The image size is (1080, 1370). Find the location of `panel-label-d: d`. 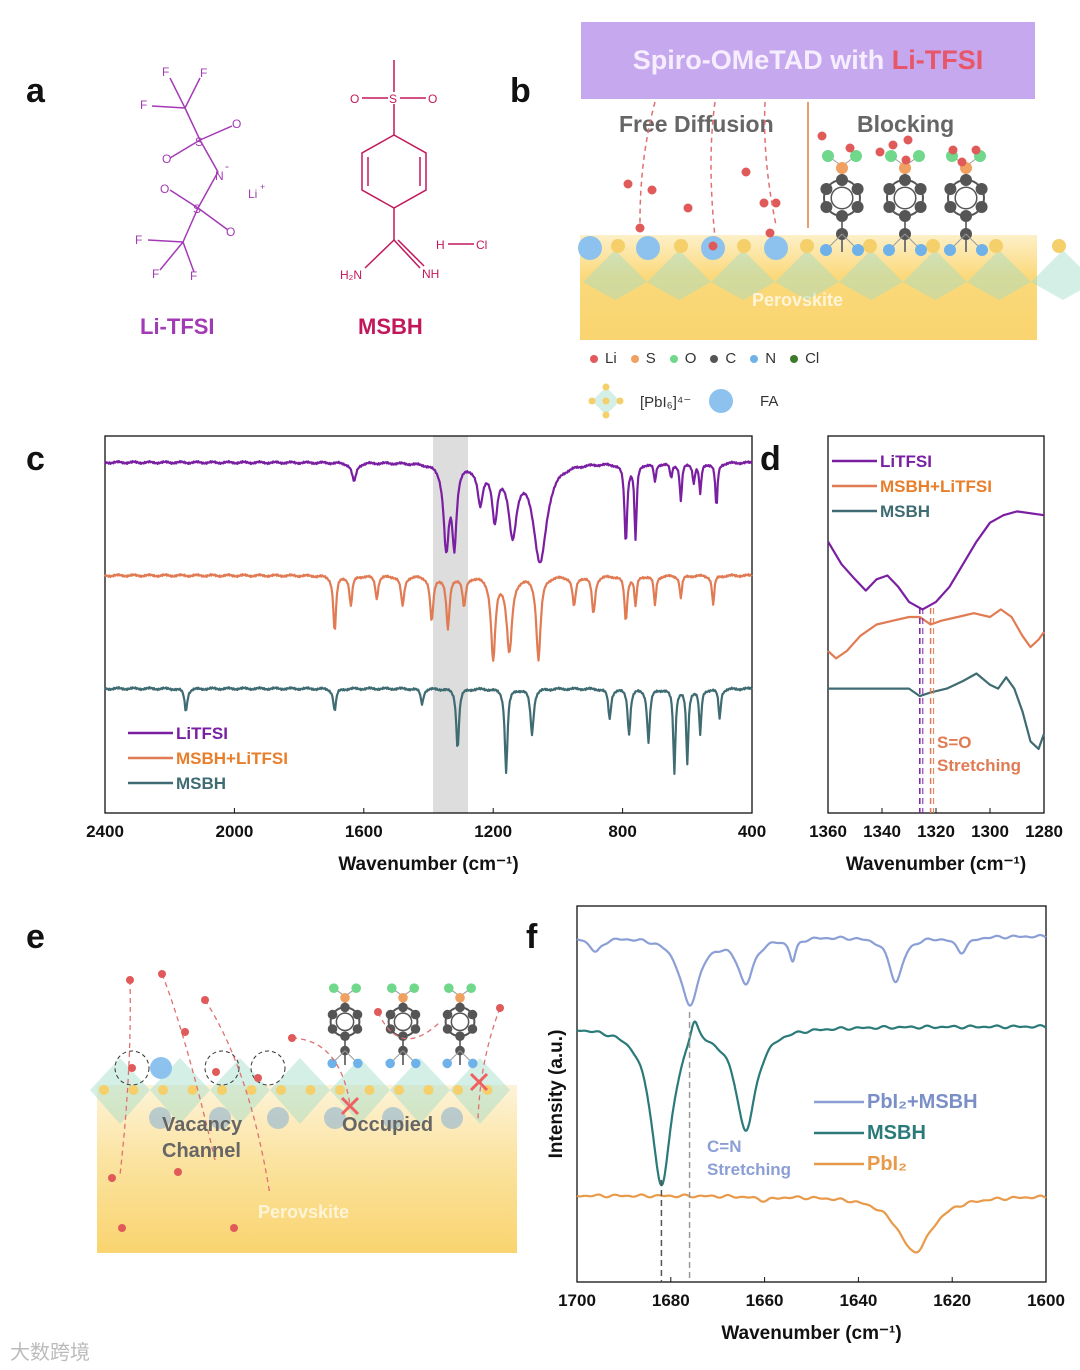

panel-label-d: d is located at coordinates (770, 459).